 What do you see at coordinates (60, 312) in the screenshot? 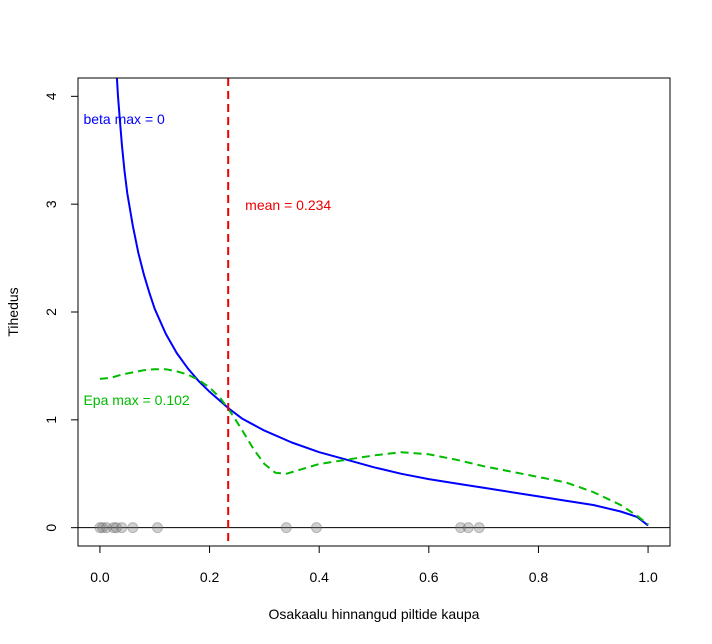
I see `y-axis: 0 1 2 3 4` at bounding box center [60, 312].